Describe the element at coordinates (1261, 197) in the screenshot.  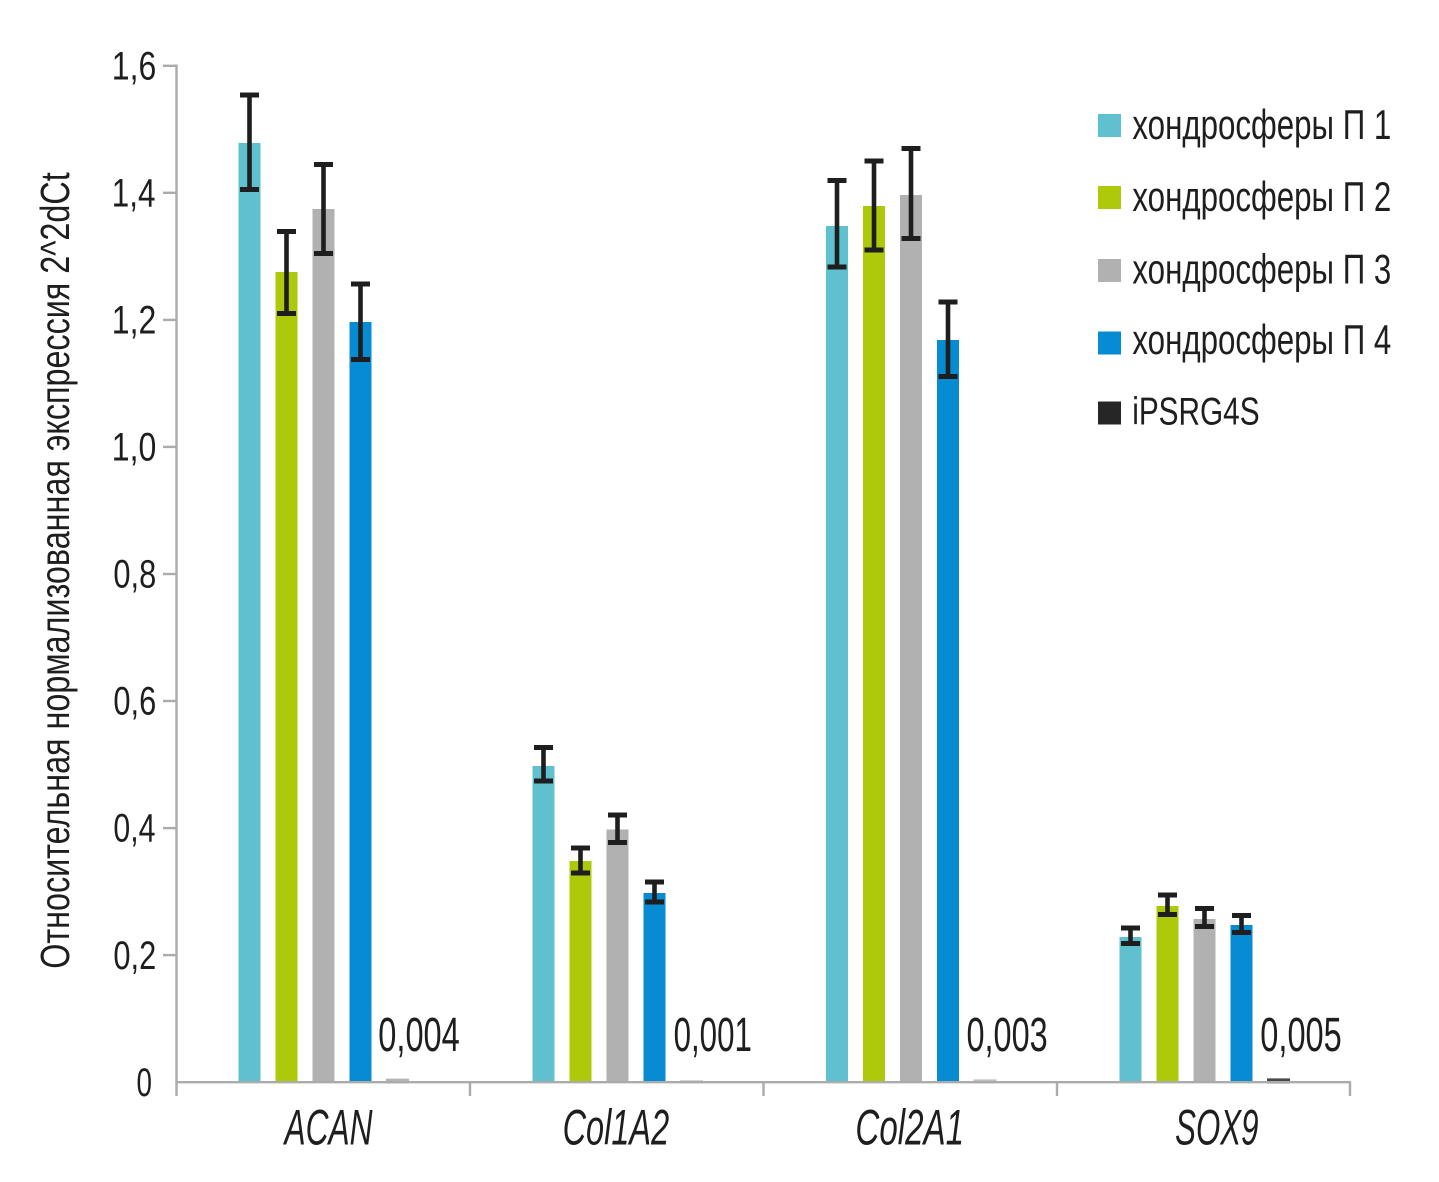
I see `svg-text: хондросферы П 2` at that location.